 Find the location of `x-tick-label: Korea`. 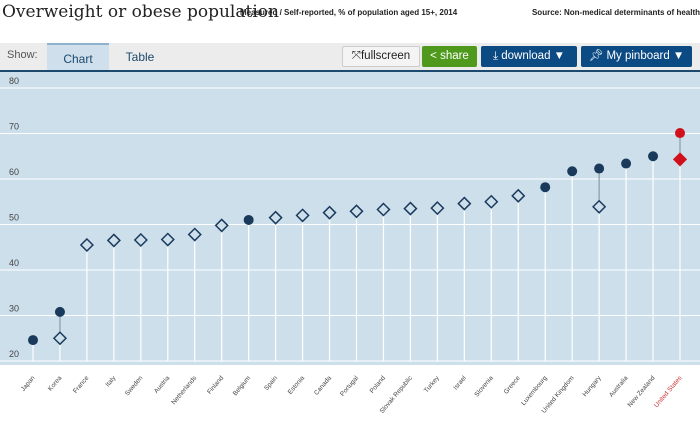

x-tick-label: Korea is located at coordinates (55, 384).